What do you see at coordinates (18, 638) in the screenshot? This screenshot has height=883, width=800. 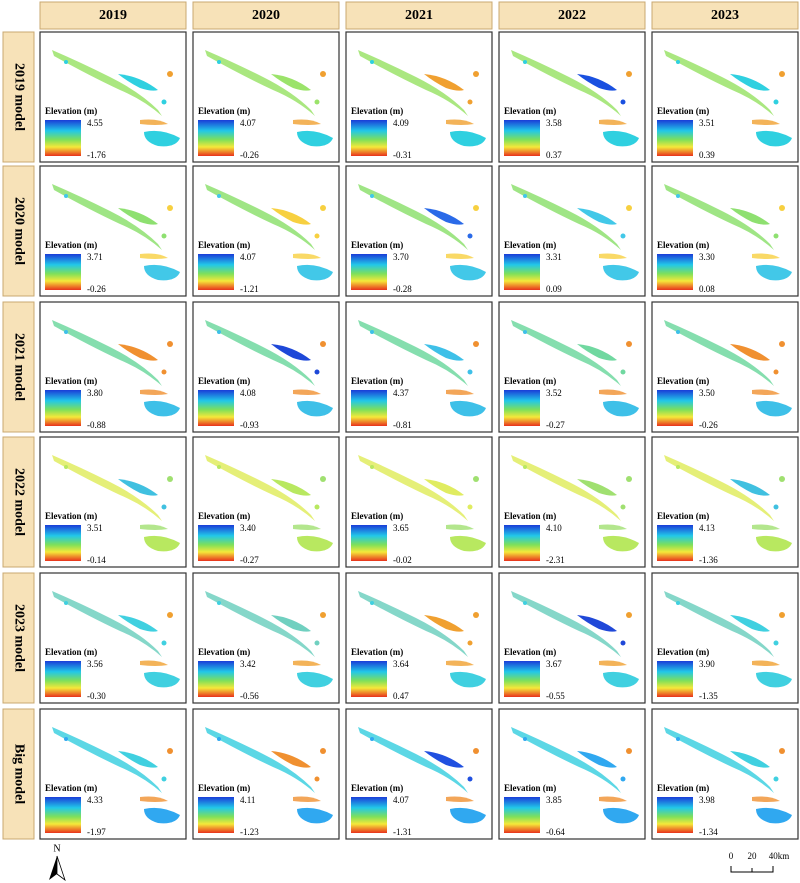 I see `row-header-box` at bounding box center [18, 638].